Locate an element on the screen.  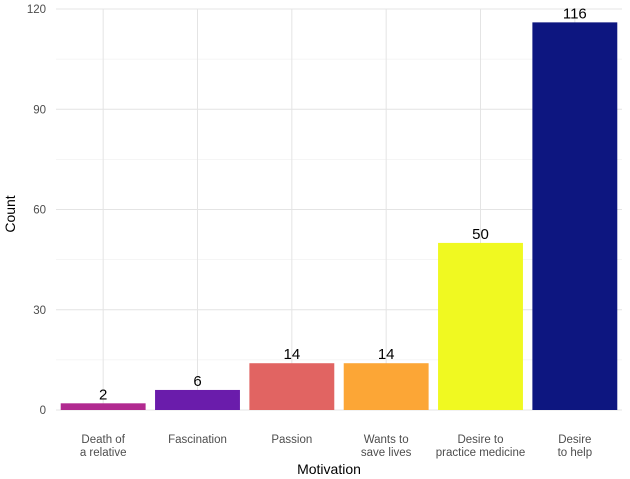
bar-value-label: 116 is located at coordinates (575, 13).